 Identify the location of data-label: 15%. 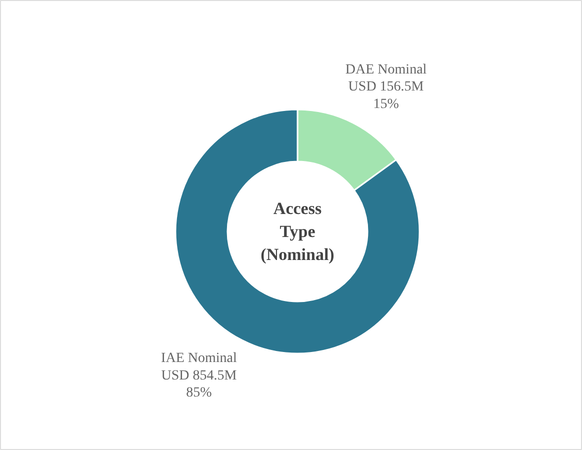
(386, 104).